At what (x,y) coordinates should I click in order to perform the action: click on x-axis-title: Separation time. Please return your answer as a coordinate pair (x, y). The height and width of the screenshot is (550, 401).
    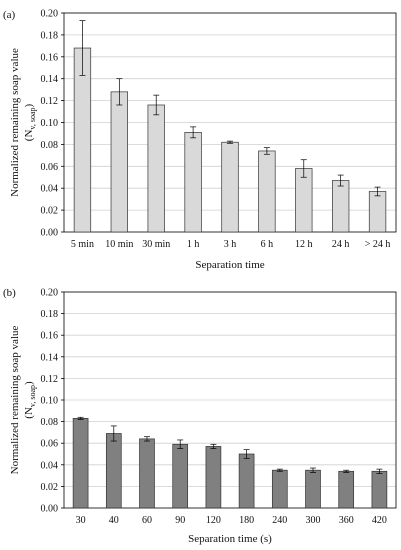
    Looking at the image, I should click on (229, 265).